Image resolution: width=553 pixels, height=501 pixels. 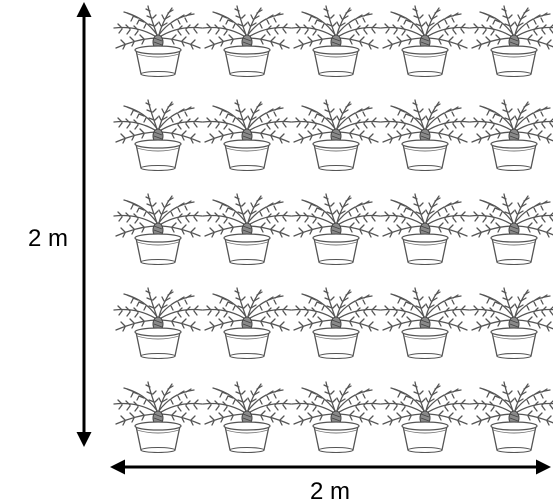 I want to click on horizontal-dimension-label: 2 m, so click(x=330, y=489).